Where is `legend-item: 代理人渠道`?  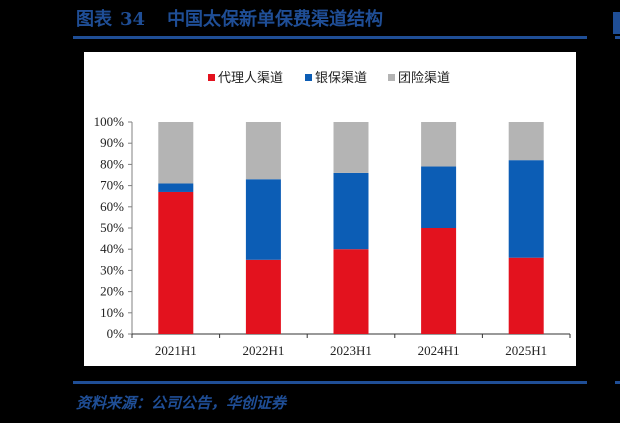
legend-item: 代理人渠道 is located at coordinates (245, 77).